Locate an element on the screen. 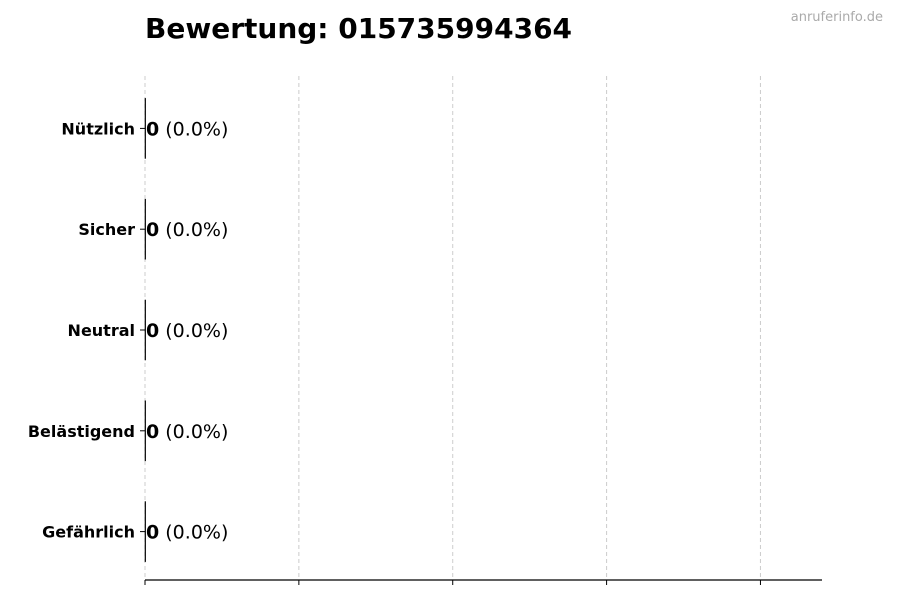  y-tick-label: Gefährlich is located at coordinates (88, 532).